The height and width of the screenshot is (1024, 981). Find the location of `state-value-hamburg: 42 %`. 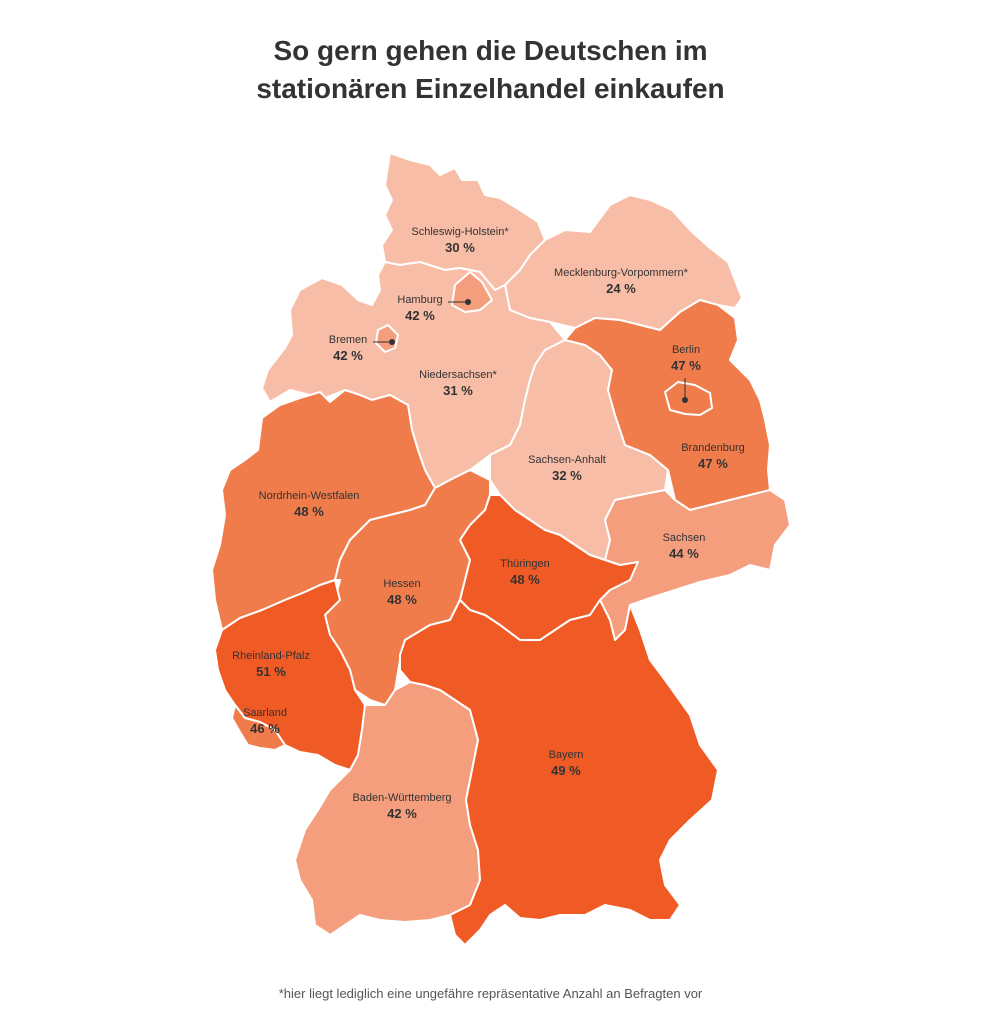

state-value-hamburg: 42 % is located at coordinates (420, 315).